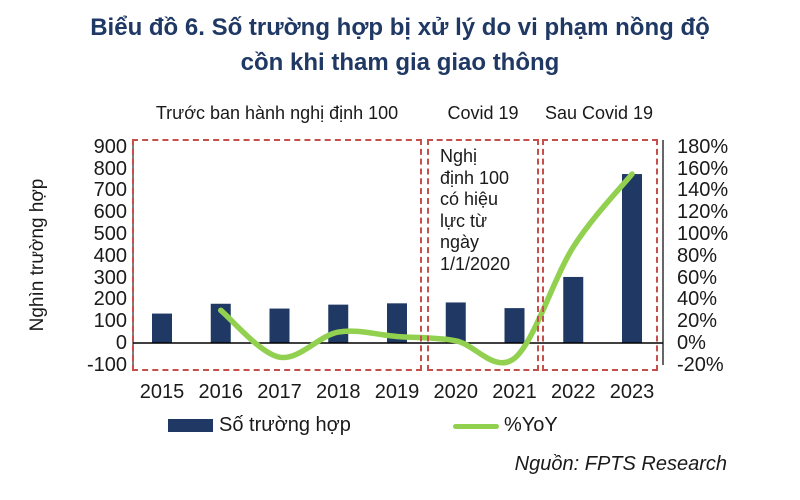  Describe the element at coordinates (573, 309) in the screenshot. I see `bar-2022` at that location.